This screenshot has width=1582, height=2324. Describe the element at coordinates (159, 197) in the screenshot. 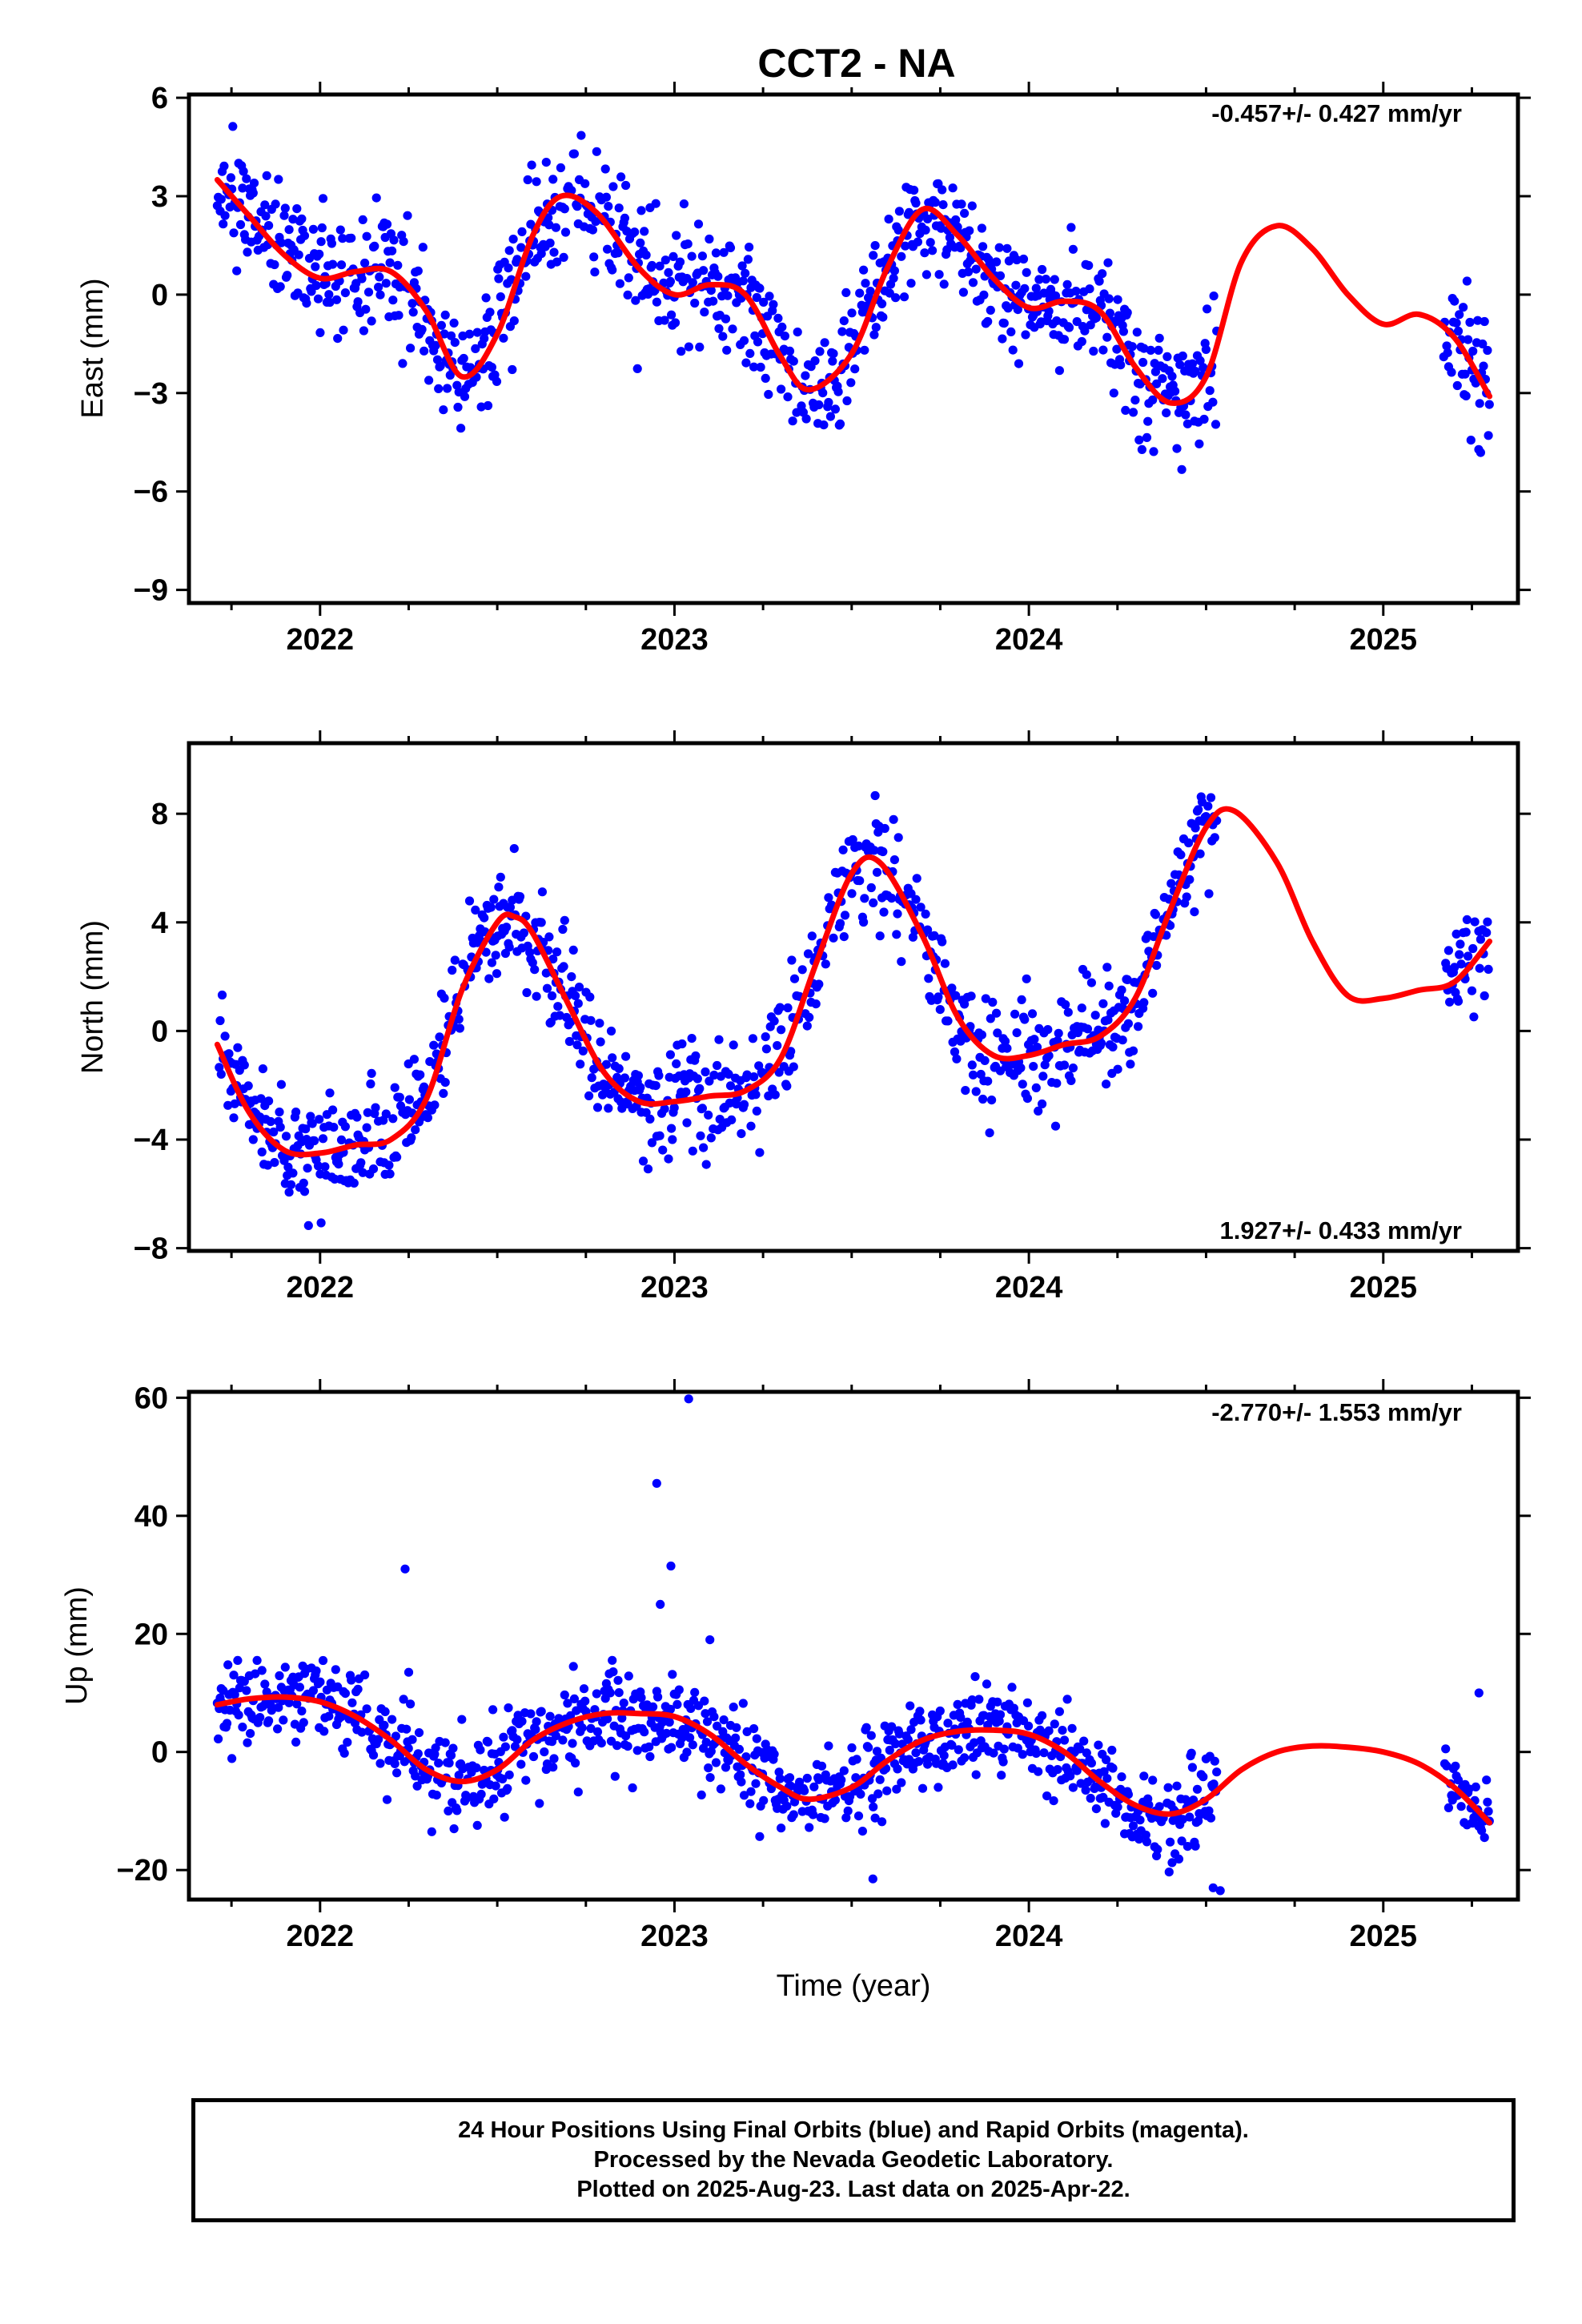

I see `east-ytick-label: 3` at that location.